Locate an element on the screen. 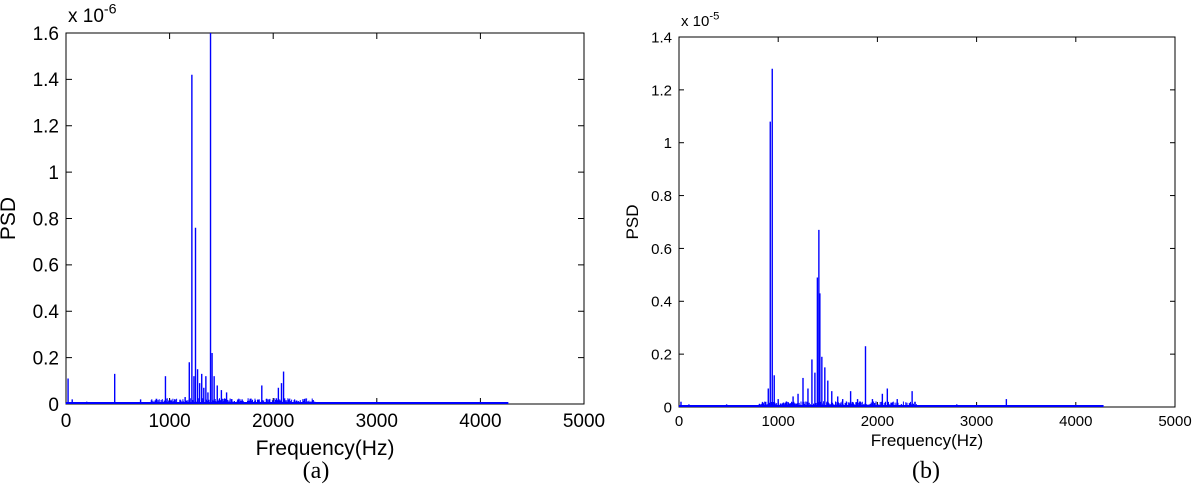  y-tick-label: 1.6 is located at coordinates (46, 34).